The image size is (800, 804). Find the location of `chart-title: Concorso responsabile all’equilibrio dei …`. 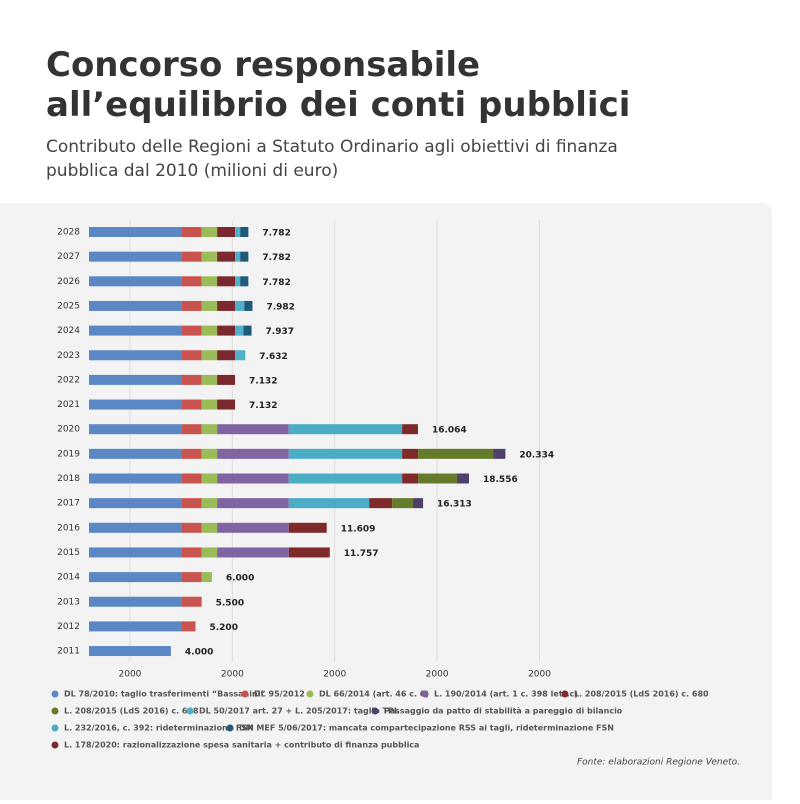

chart-title: Concorso responsabile all’equilibrio dei … is located at coordinates (338, 85).